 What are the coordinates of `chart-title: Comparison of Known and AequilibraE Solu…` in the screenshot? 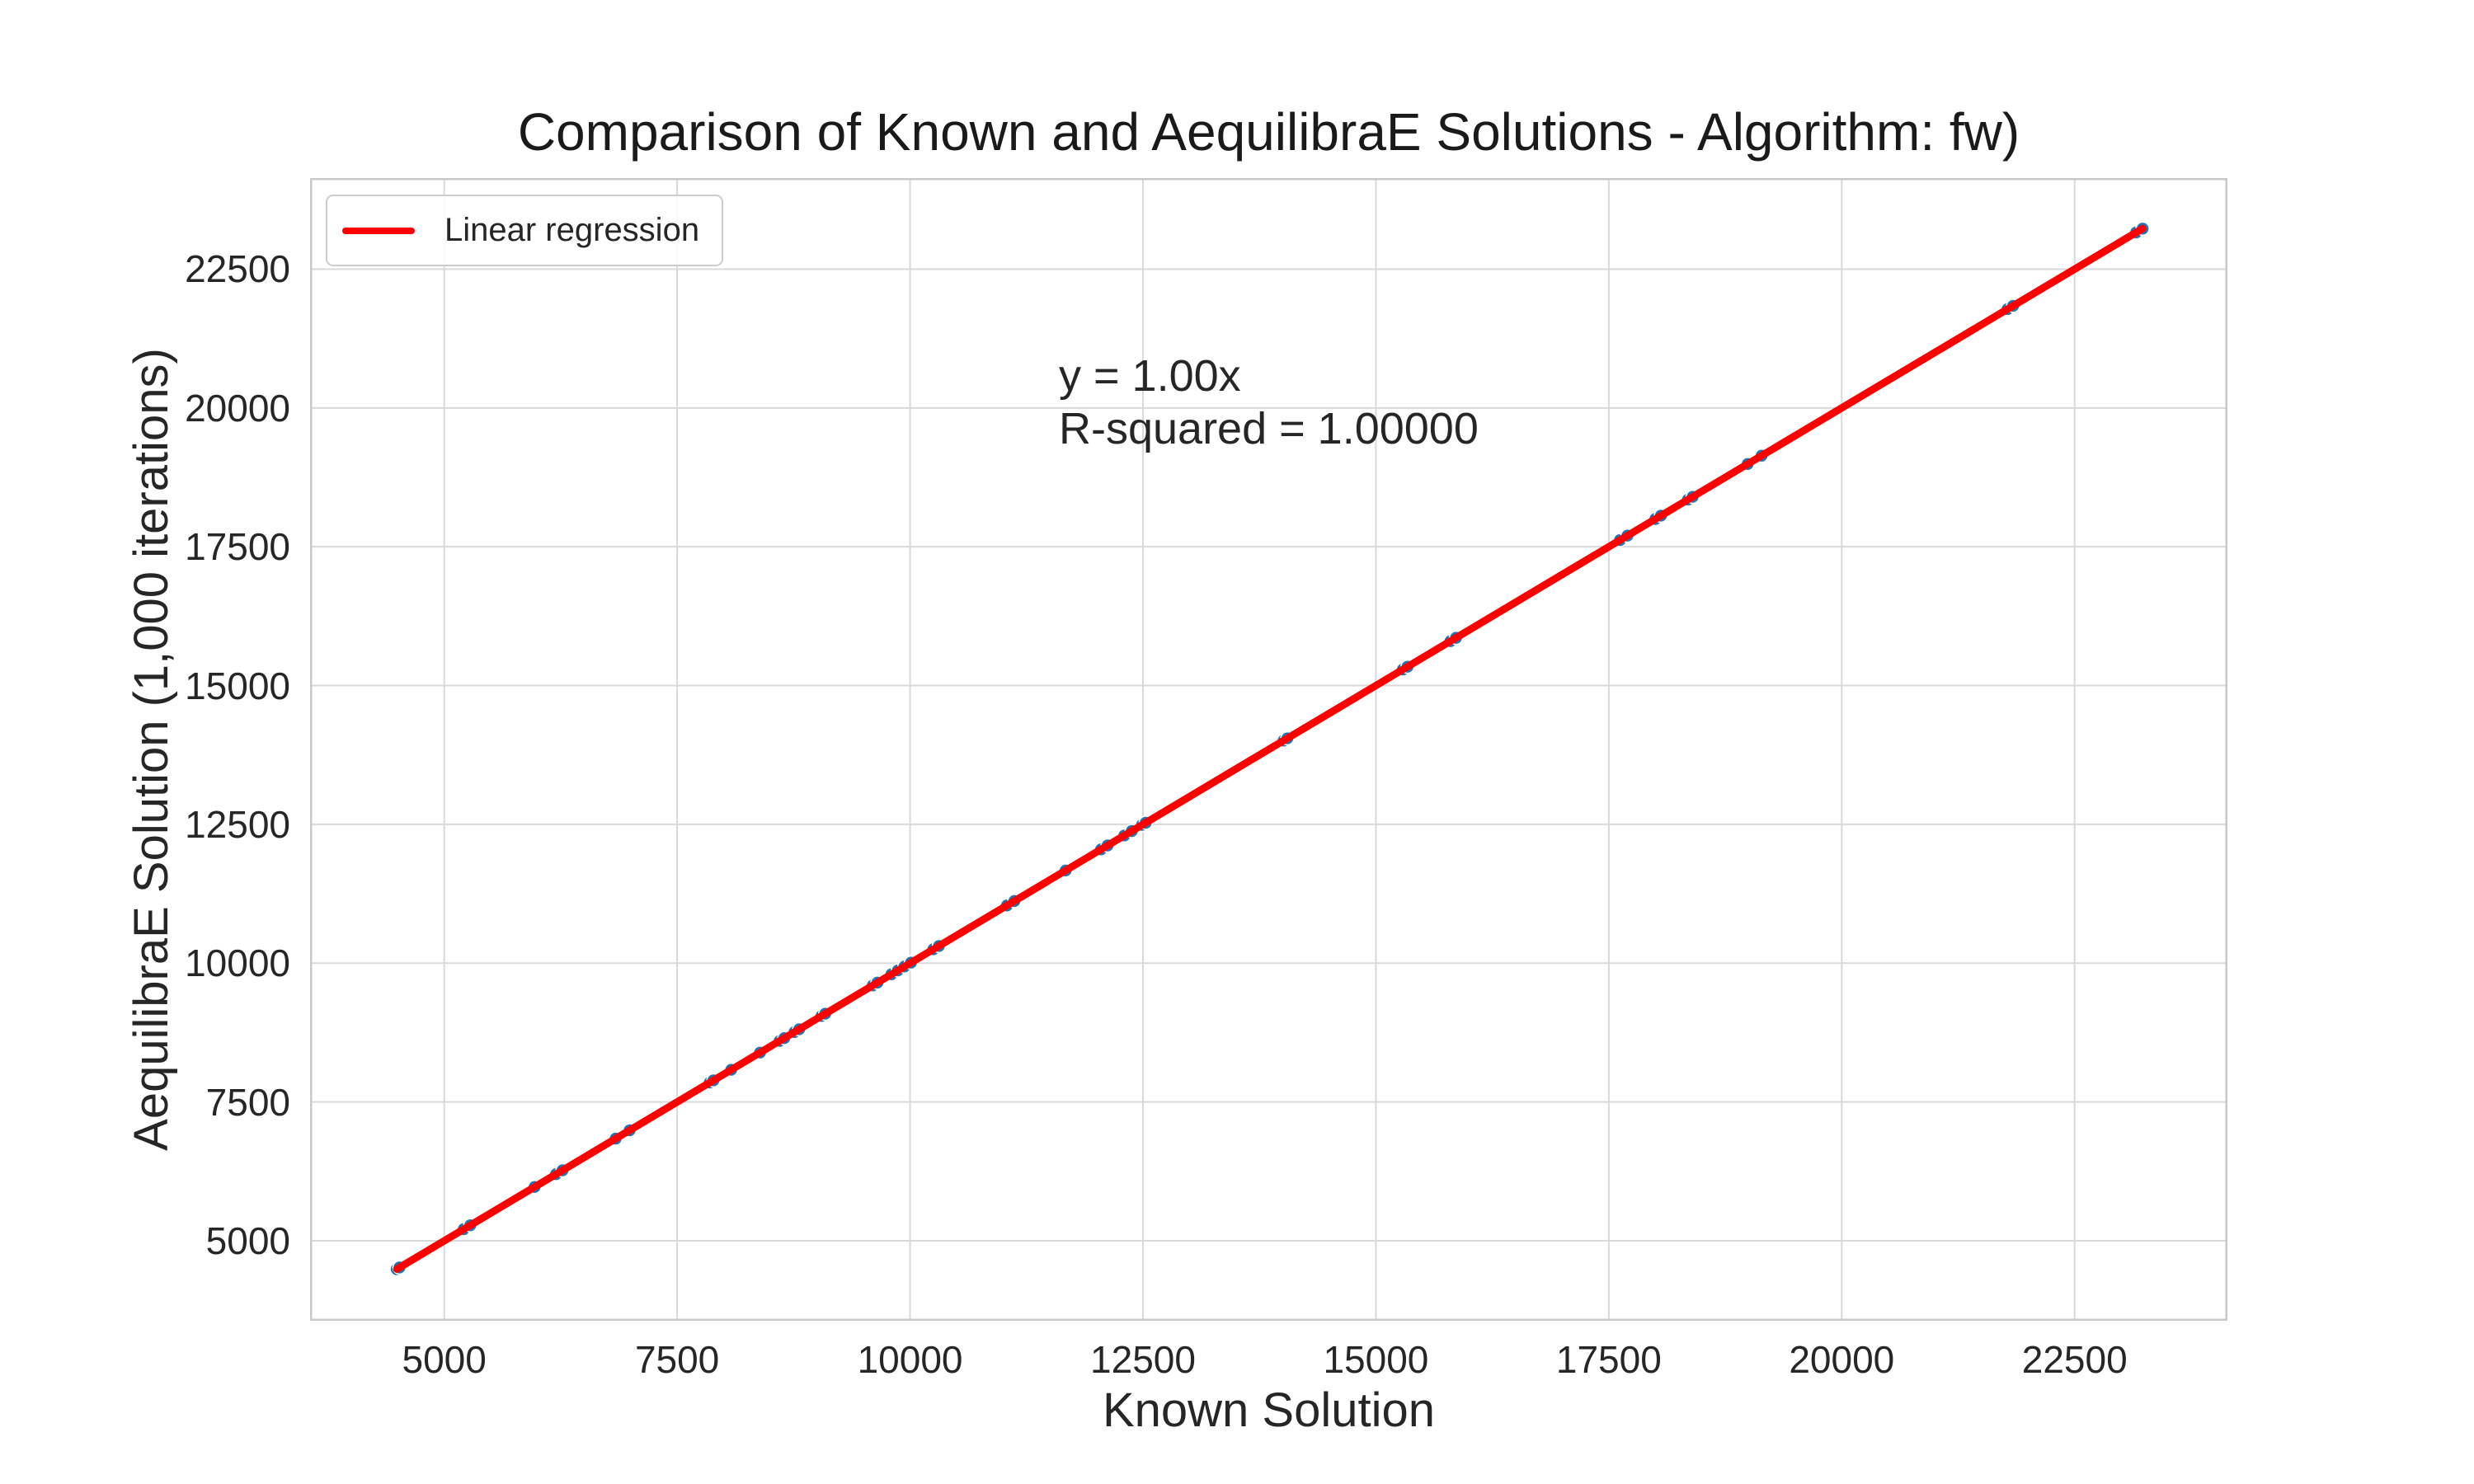 It's located at (1268, 132).